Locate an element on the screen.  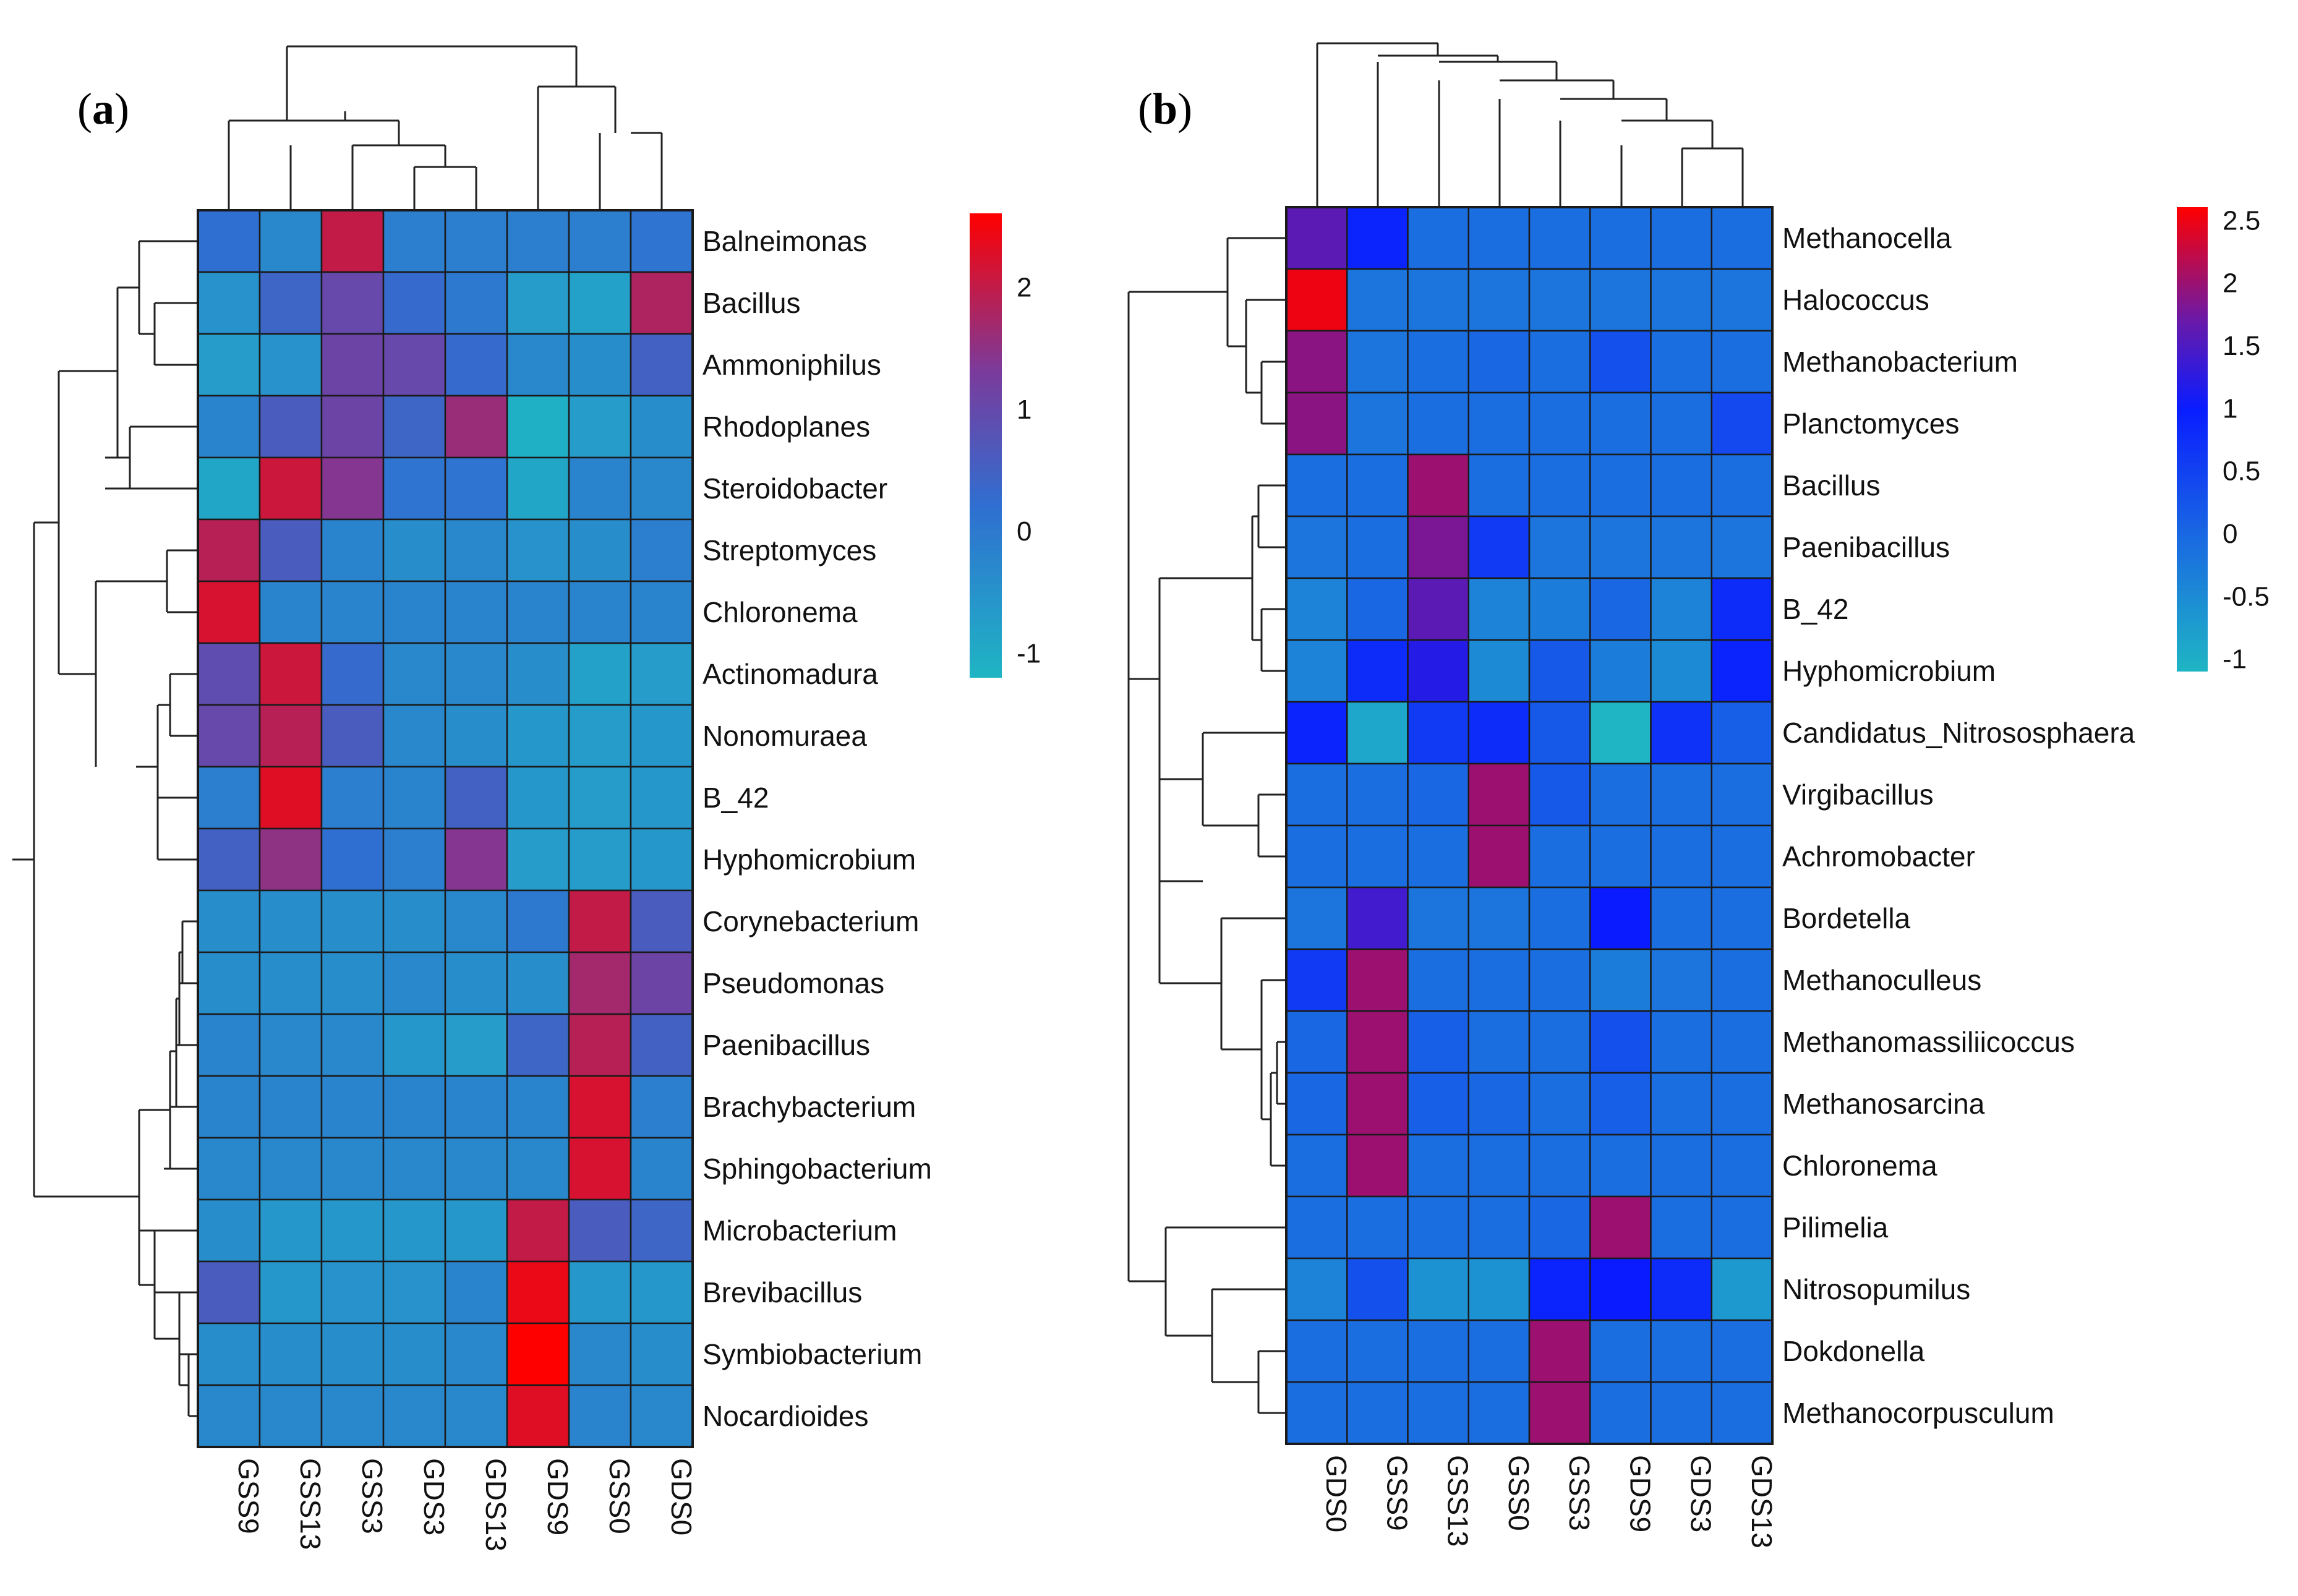
colorbar-tick-label: 2 is located at coordinates (1024, 287).